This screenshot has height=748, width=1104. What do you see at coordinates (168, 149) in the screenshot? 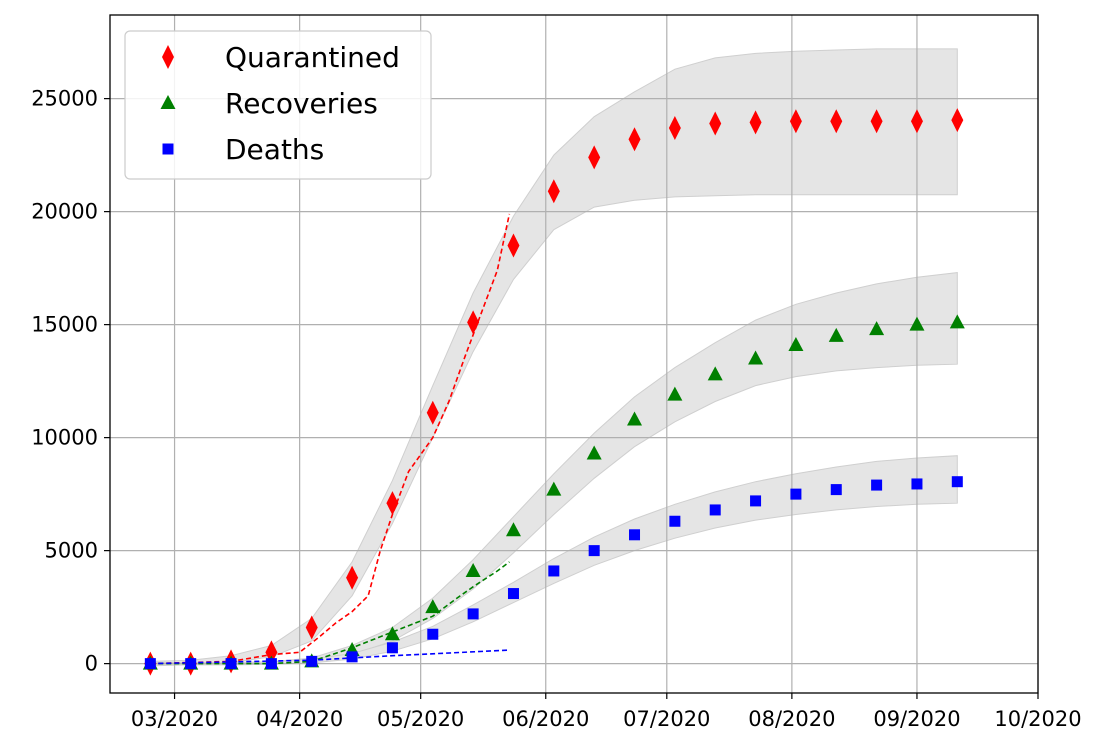
I see `legend-deaths-marker` at bounding box center [168, 149].